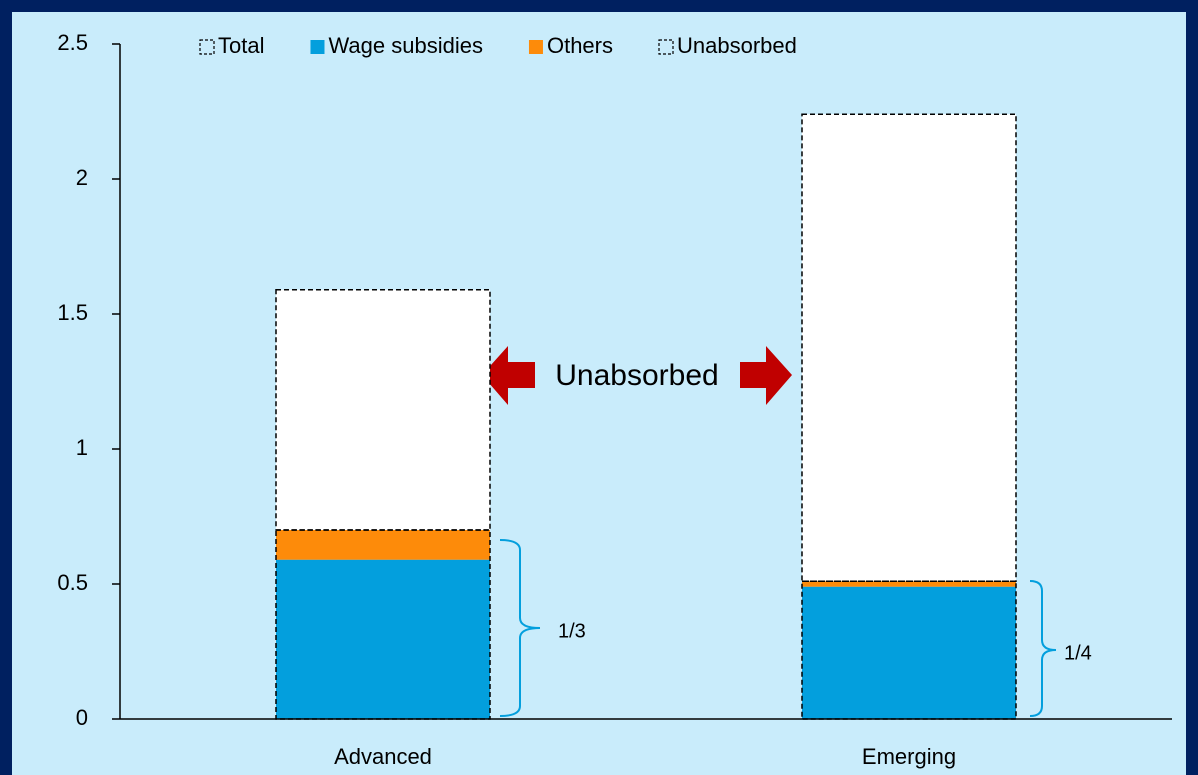 This screenshot has height=775, width=1198. What do you see at coordinates (909, 756) in the screenshot?
I see `x-tick-label: Emerging` at bounding box center [909, 756].